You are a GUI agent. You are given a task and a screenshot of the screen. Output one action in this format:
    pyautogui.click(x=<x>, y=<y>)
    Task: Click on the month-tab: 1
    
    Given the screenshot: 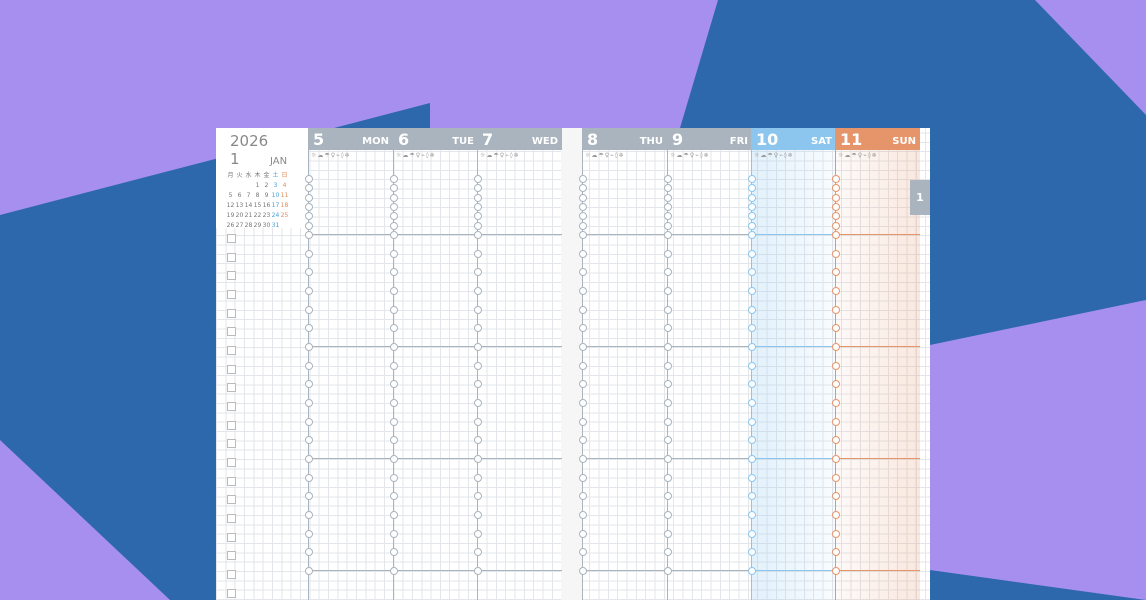 What is the action you would take?
    pyautogui.click(x=920, y=197)
    